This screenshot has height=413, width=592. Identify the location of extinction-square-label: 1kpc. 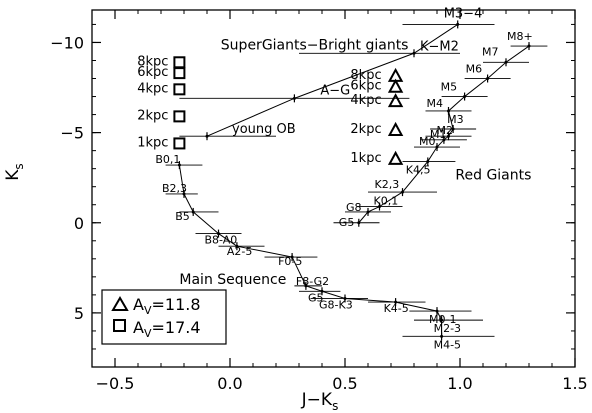
(152, 142).